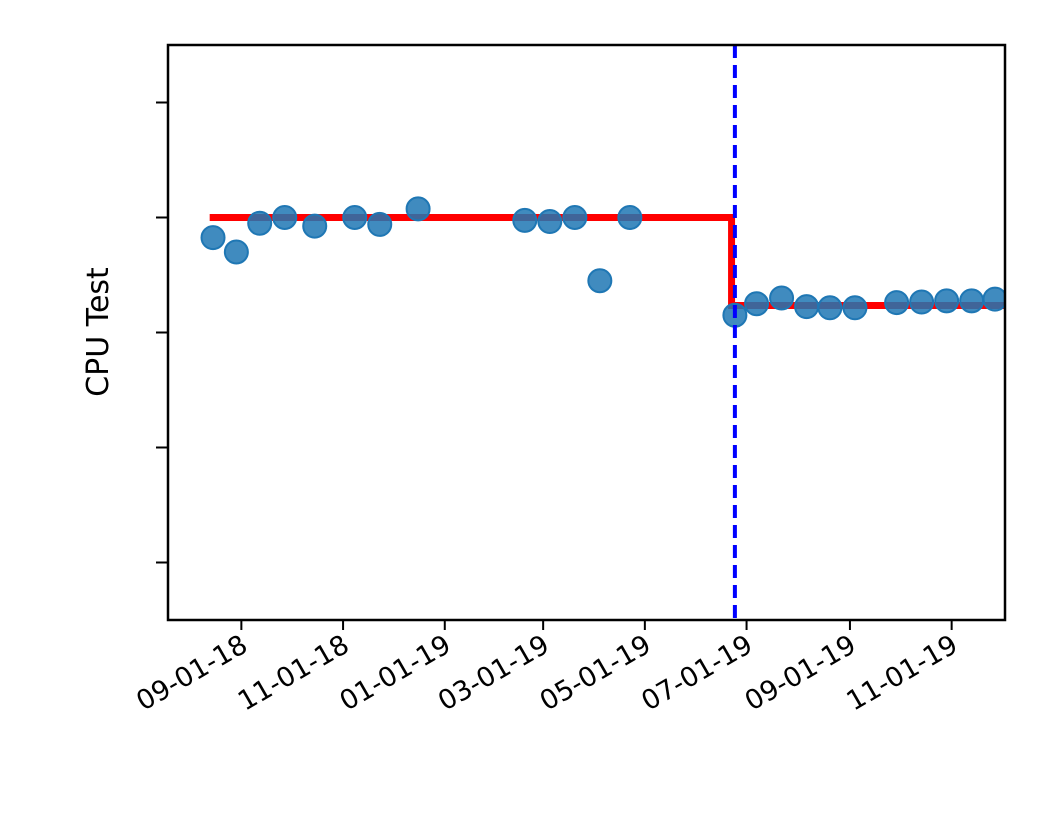 The height and width of the screenshot is (825, 1050). What do you see at coordinates (192, 673) in the screenshot?
I see `x-tick-label: 09-01-18` at bounding box center [192, 673].